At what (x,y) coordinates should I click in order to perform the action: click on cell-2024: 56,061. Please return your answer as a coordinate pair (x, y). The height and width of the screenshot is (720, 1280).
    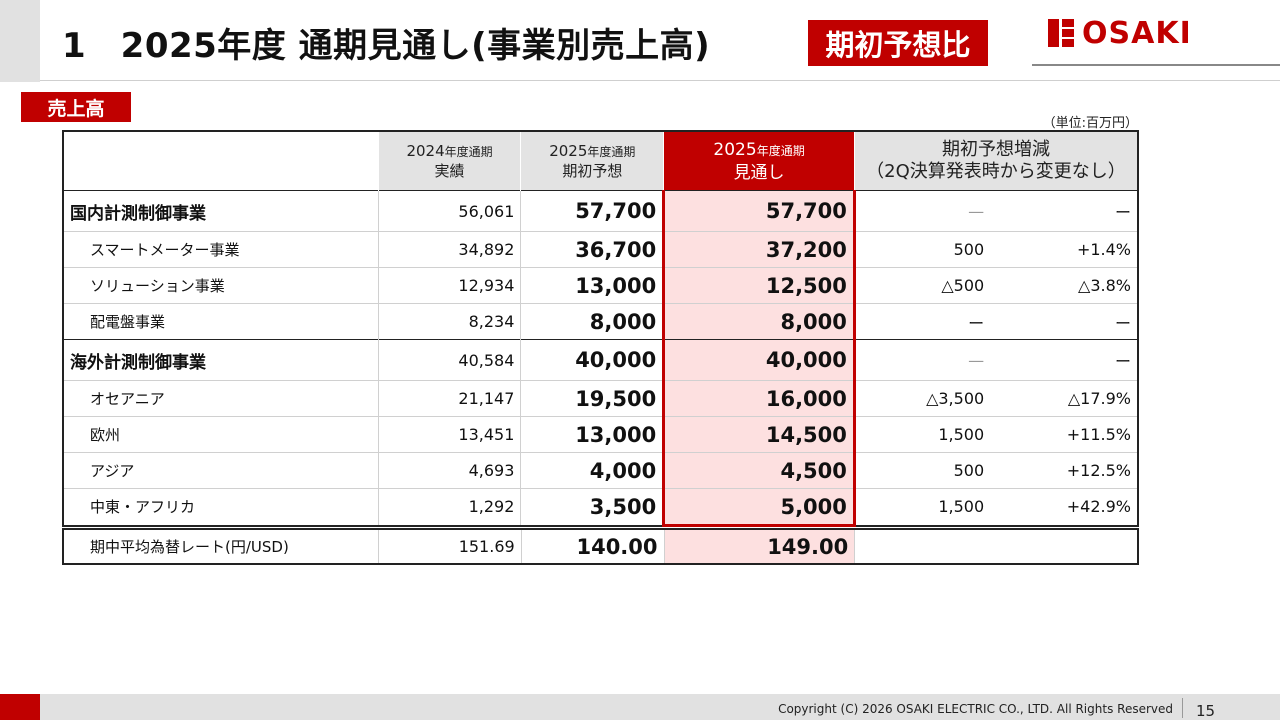
    Looking at the image, I should click on (449, 211).